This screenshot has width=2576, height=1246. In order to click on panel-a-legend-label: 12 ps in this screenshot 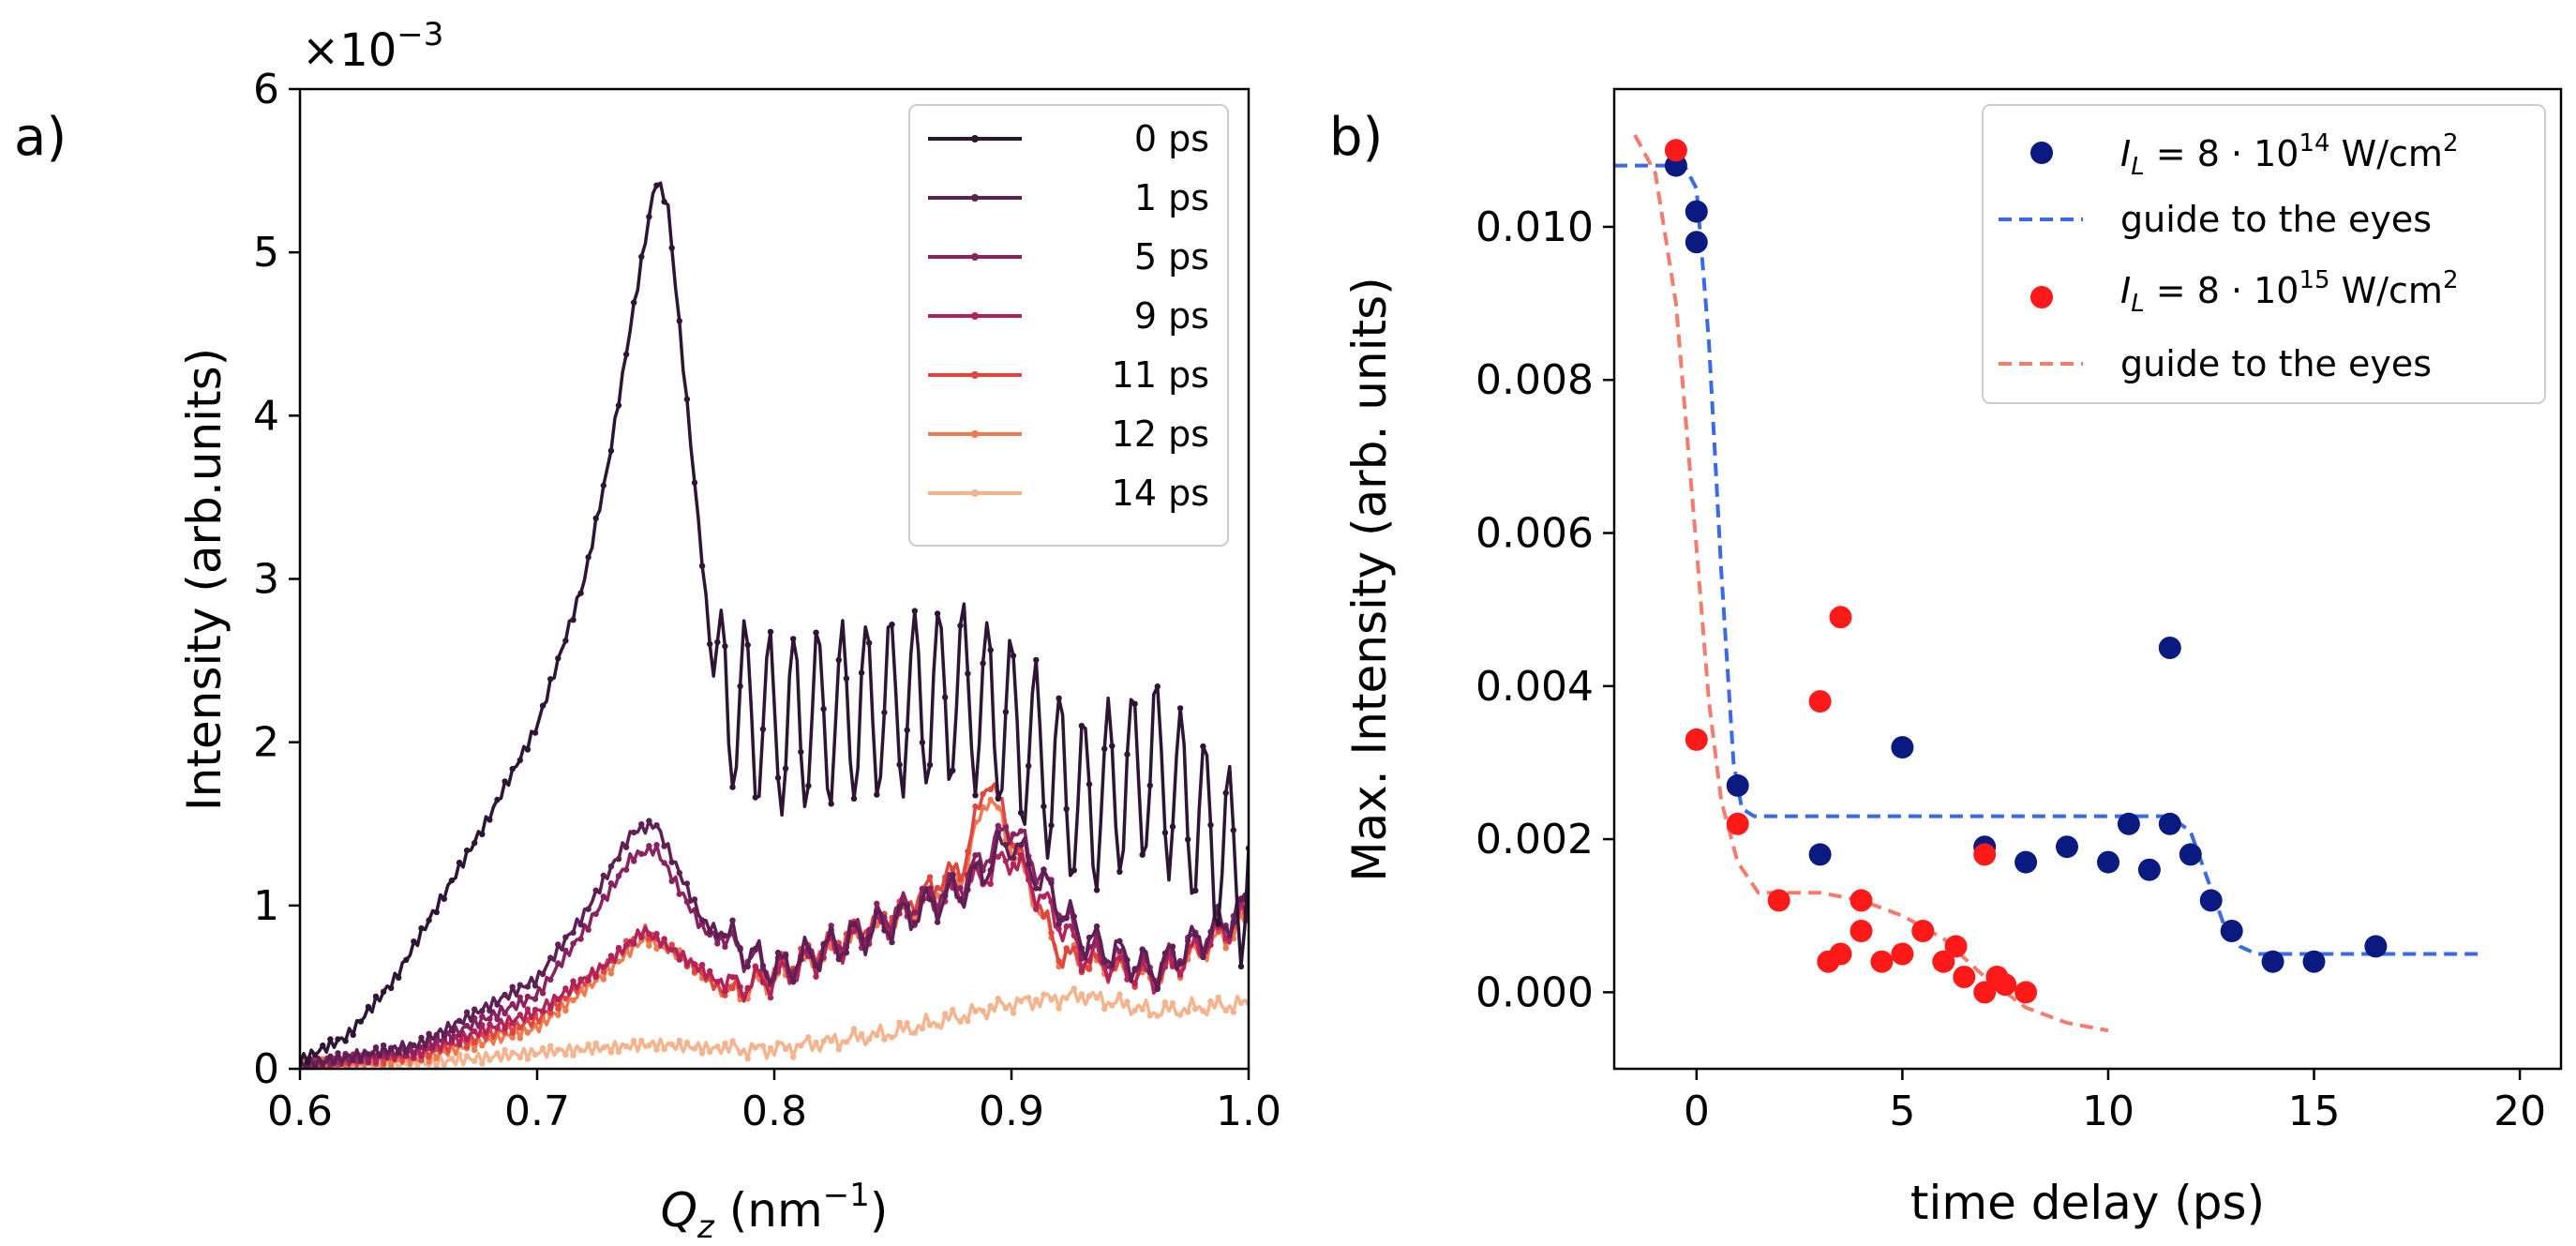, I will do `click(1160, 434)`.